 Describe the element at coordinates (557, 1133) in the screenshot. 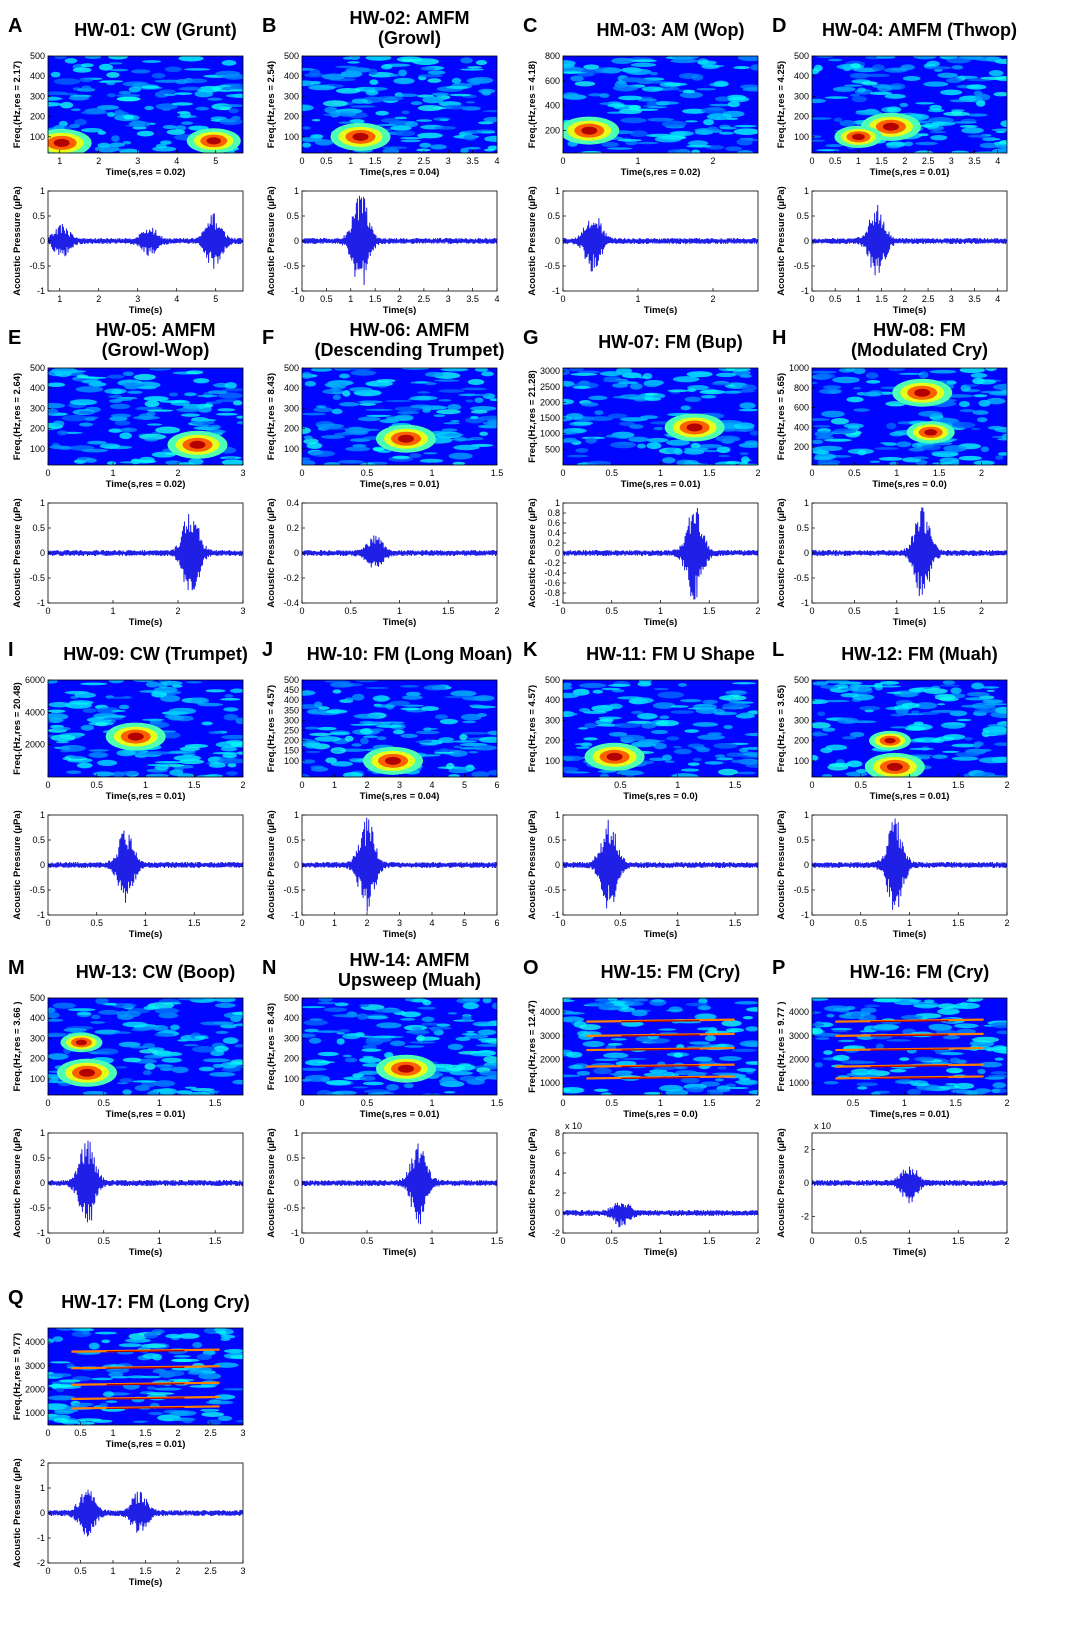

I see `y-tick-label: 8` at that location.